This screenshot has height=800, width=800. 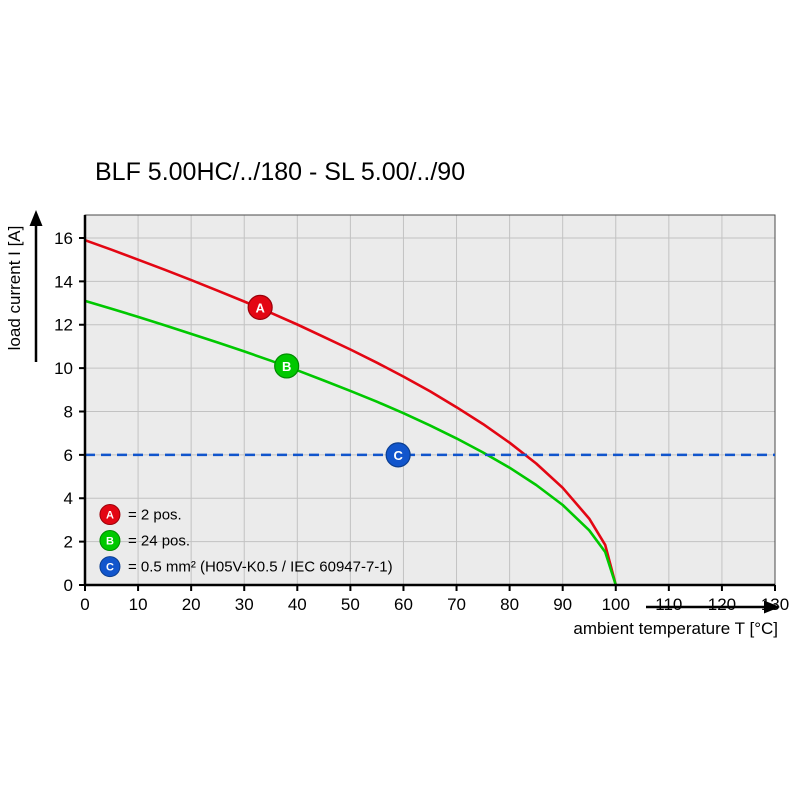 I want to click on y-tick-label: 0, so click(x=68, y=585).